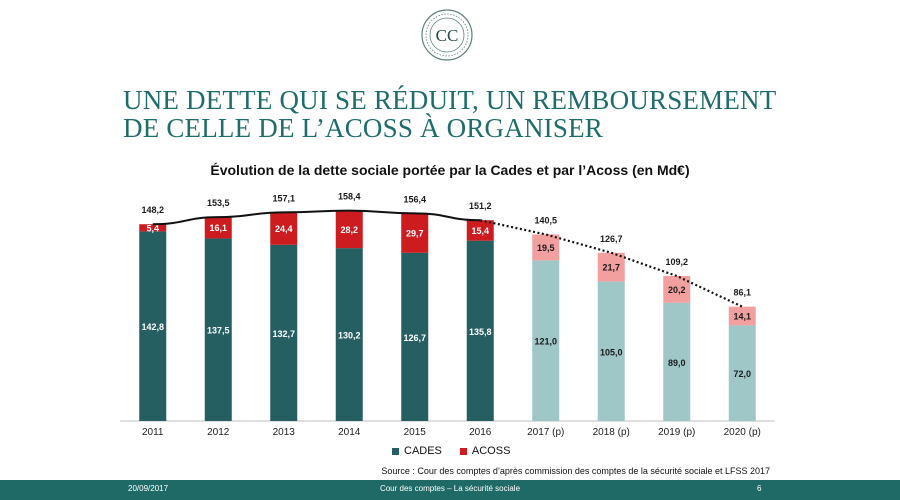 This screenshot has height=500, width=900. Describe the element at coordinates (676, 432) in the screenshot. I see `x-tick-label: 2019 (p)` at that location.